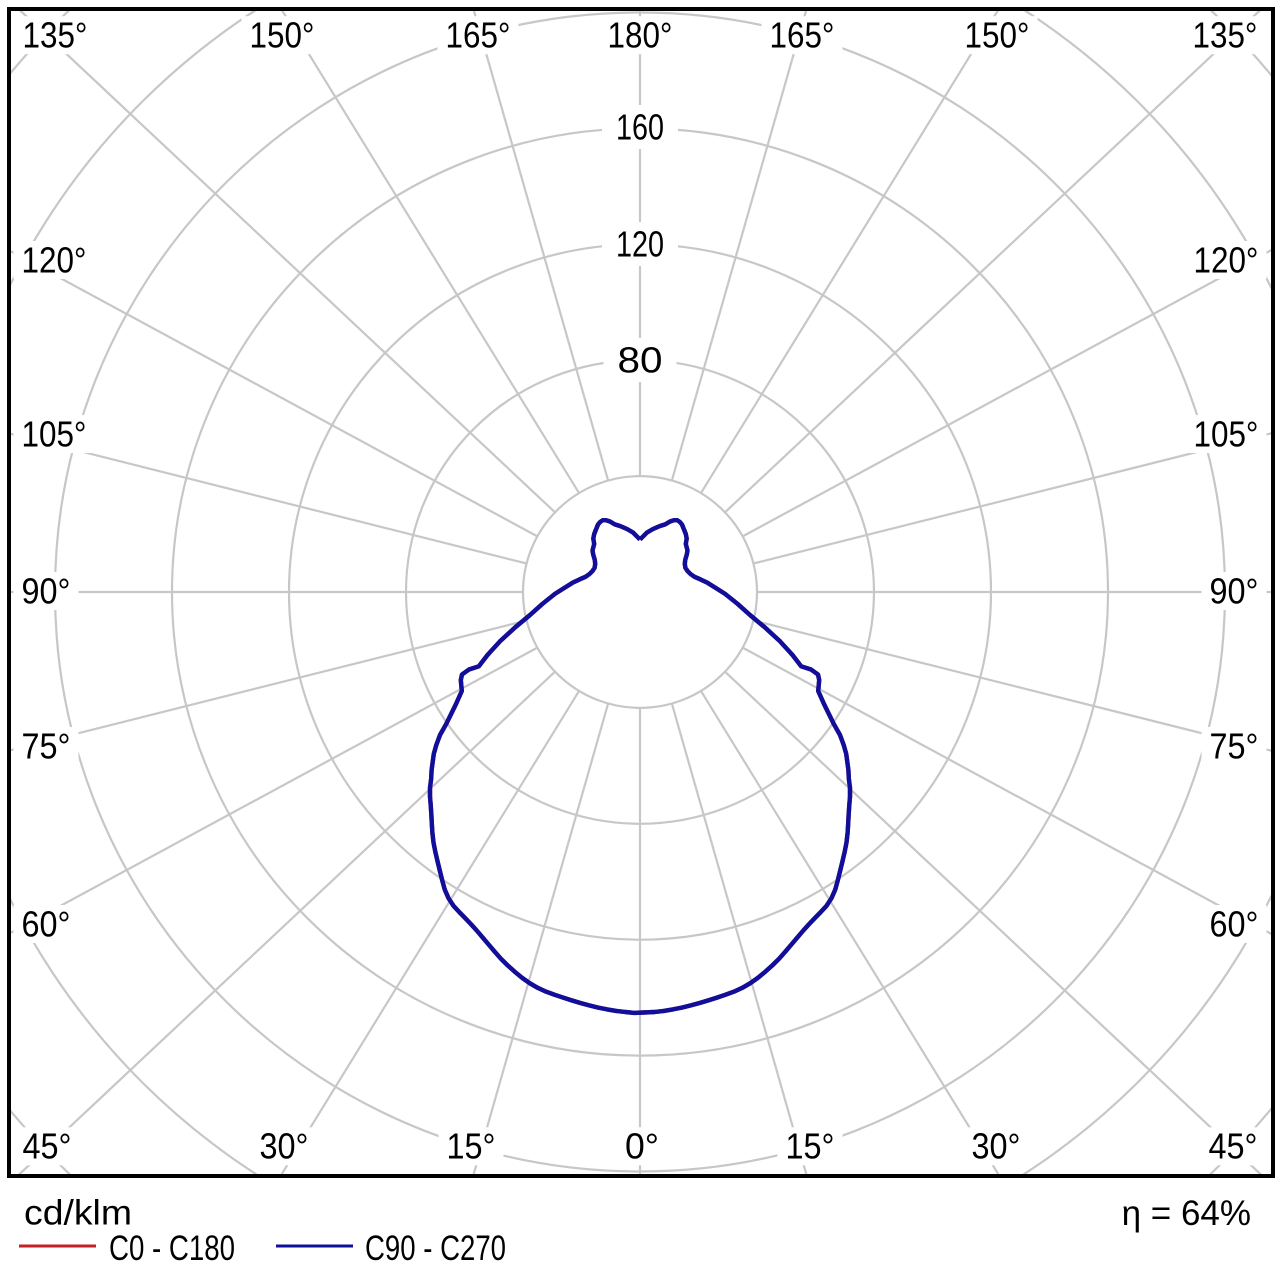  What do you see at coordinates (1186, 1213) in the screenshot?
I see `svg-text: η = 64%` at bounding box center [1186, 1213].